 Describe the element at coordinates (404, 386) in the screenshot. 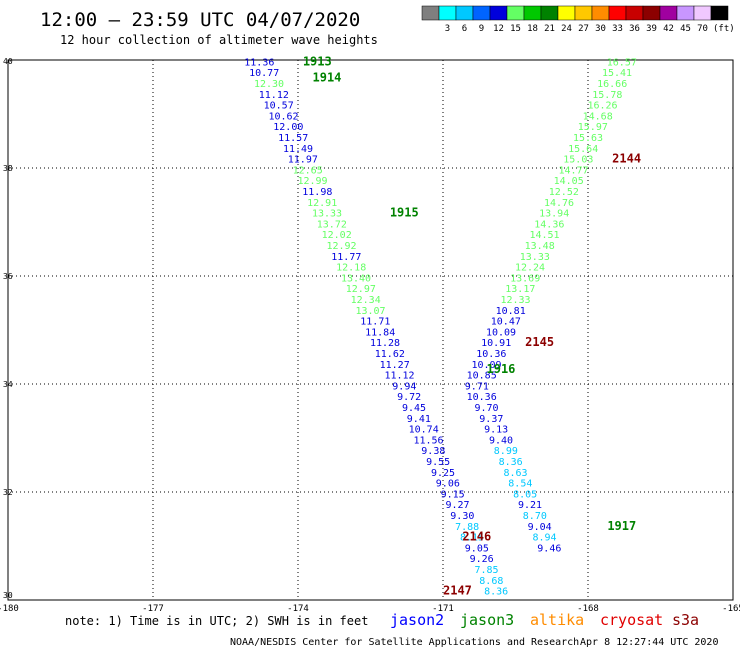

I see `swh-value-label: 9.94` at that location.